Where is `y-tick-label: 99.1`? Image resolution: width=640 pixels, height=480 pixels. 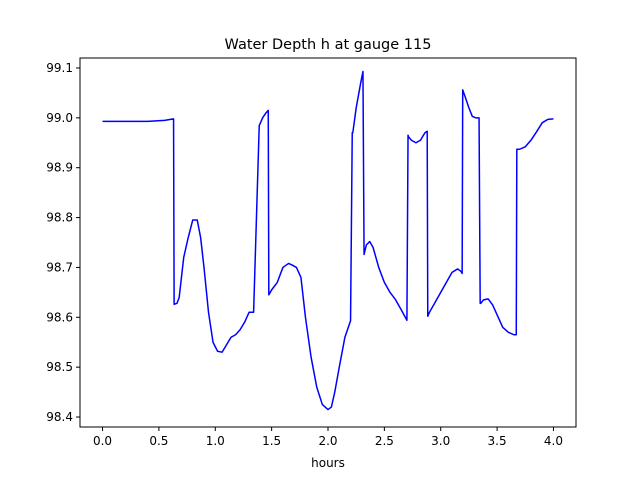
y-tick-label: 99.1 is located at coordinates (59, 68).